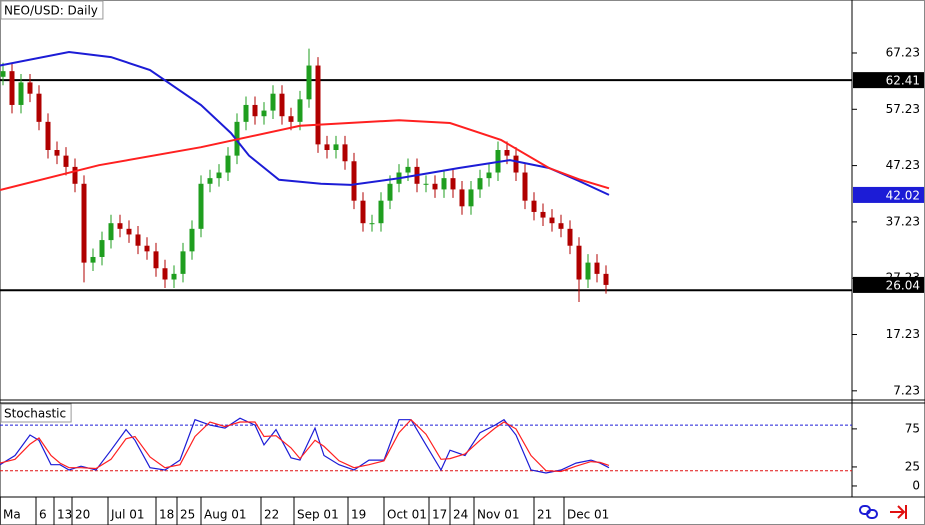 The height and width of the screenshot is (525, 925). I want to click on y-tick-label: 75, so click(912, 428).